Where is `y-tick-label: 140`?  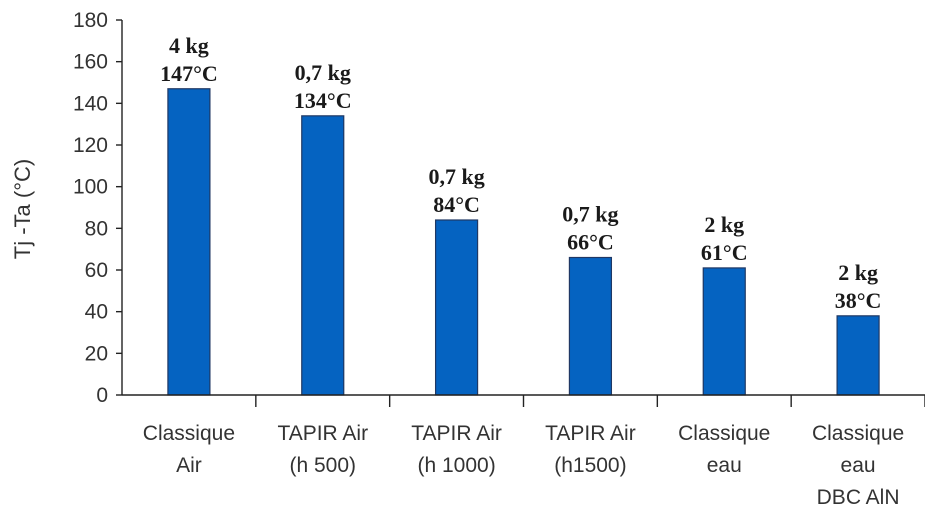 y-tick-label: 140 is located at coordinates (90, 103).